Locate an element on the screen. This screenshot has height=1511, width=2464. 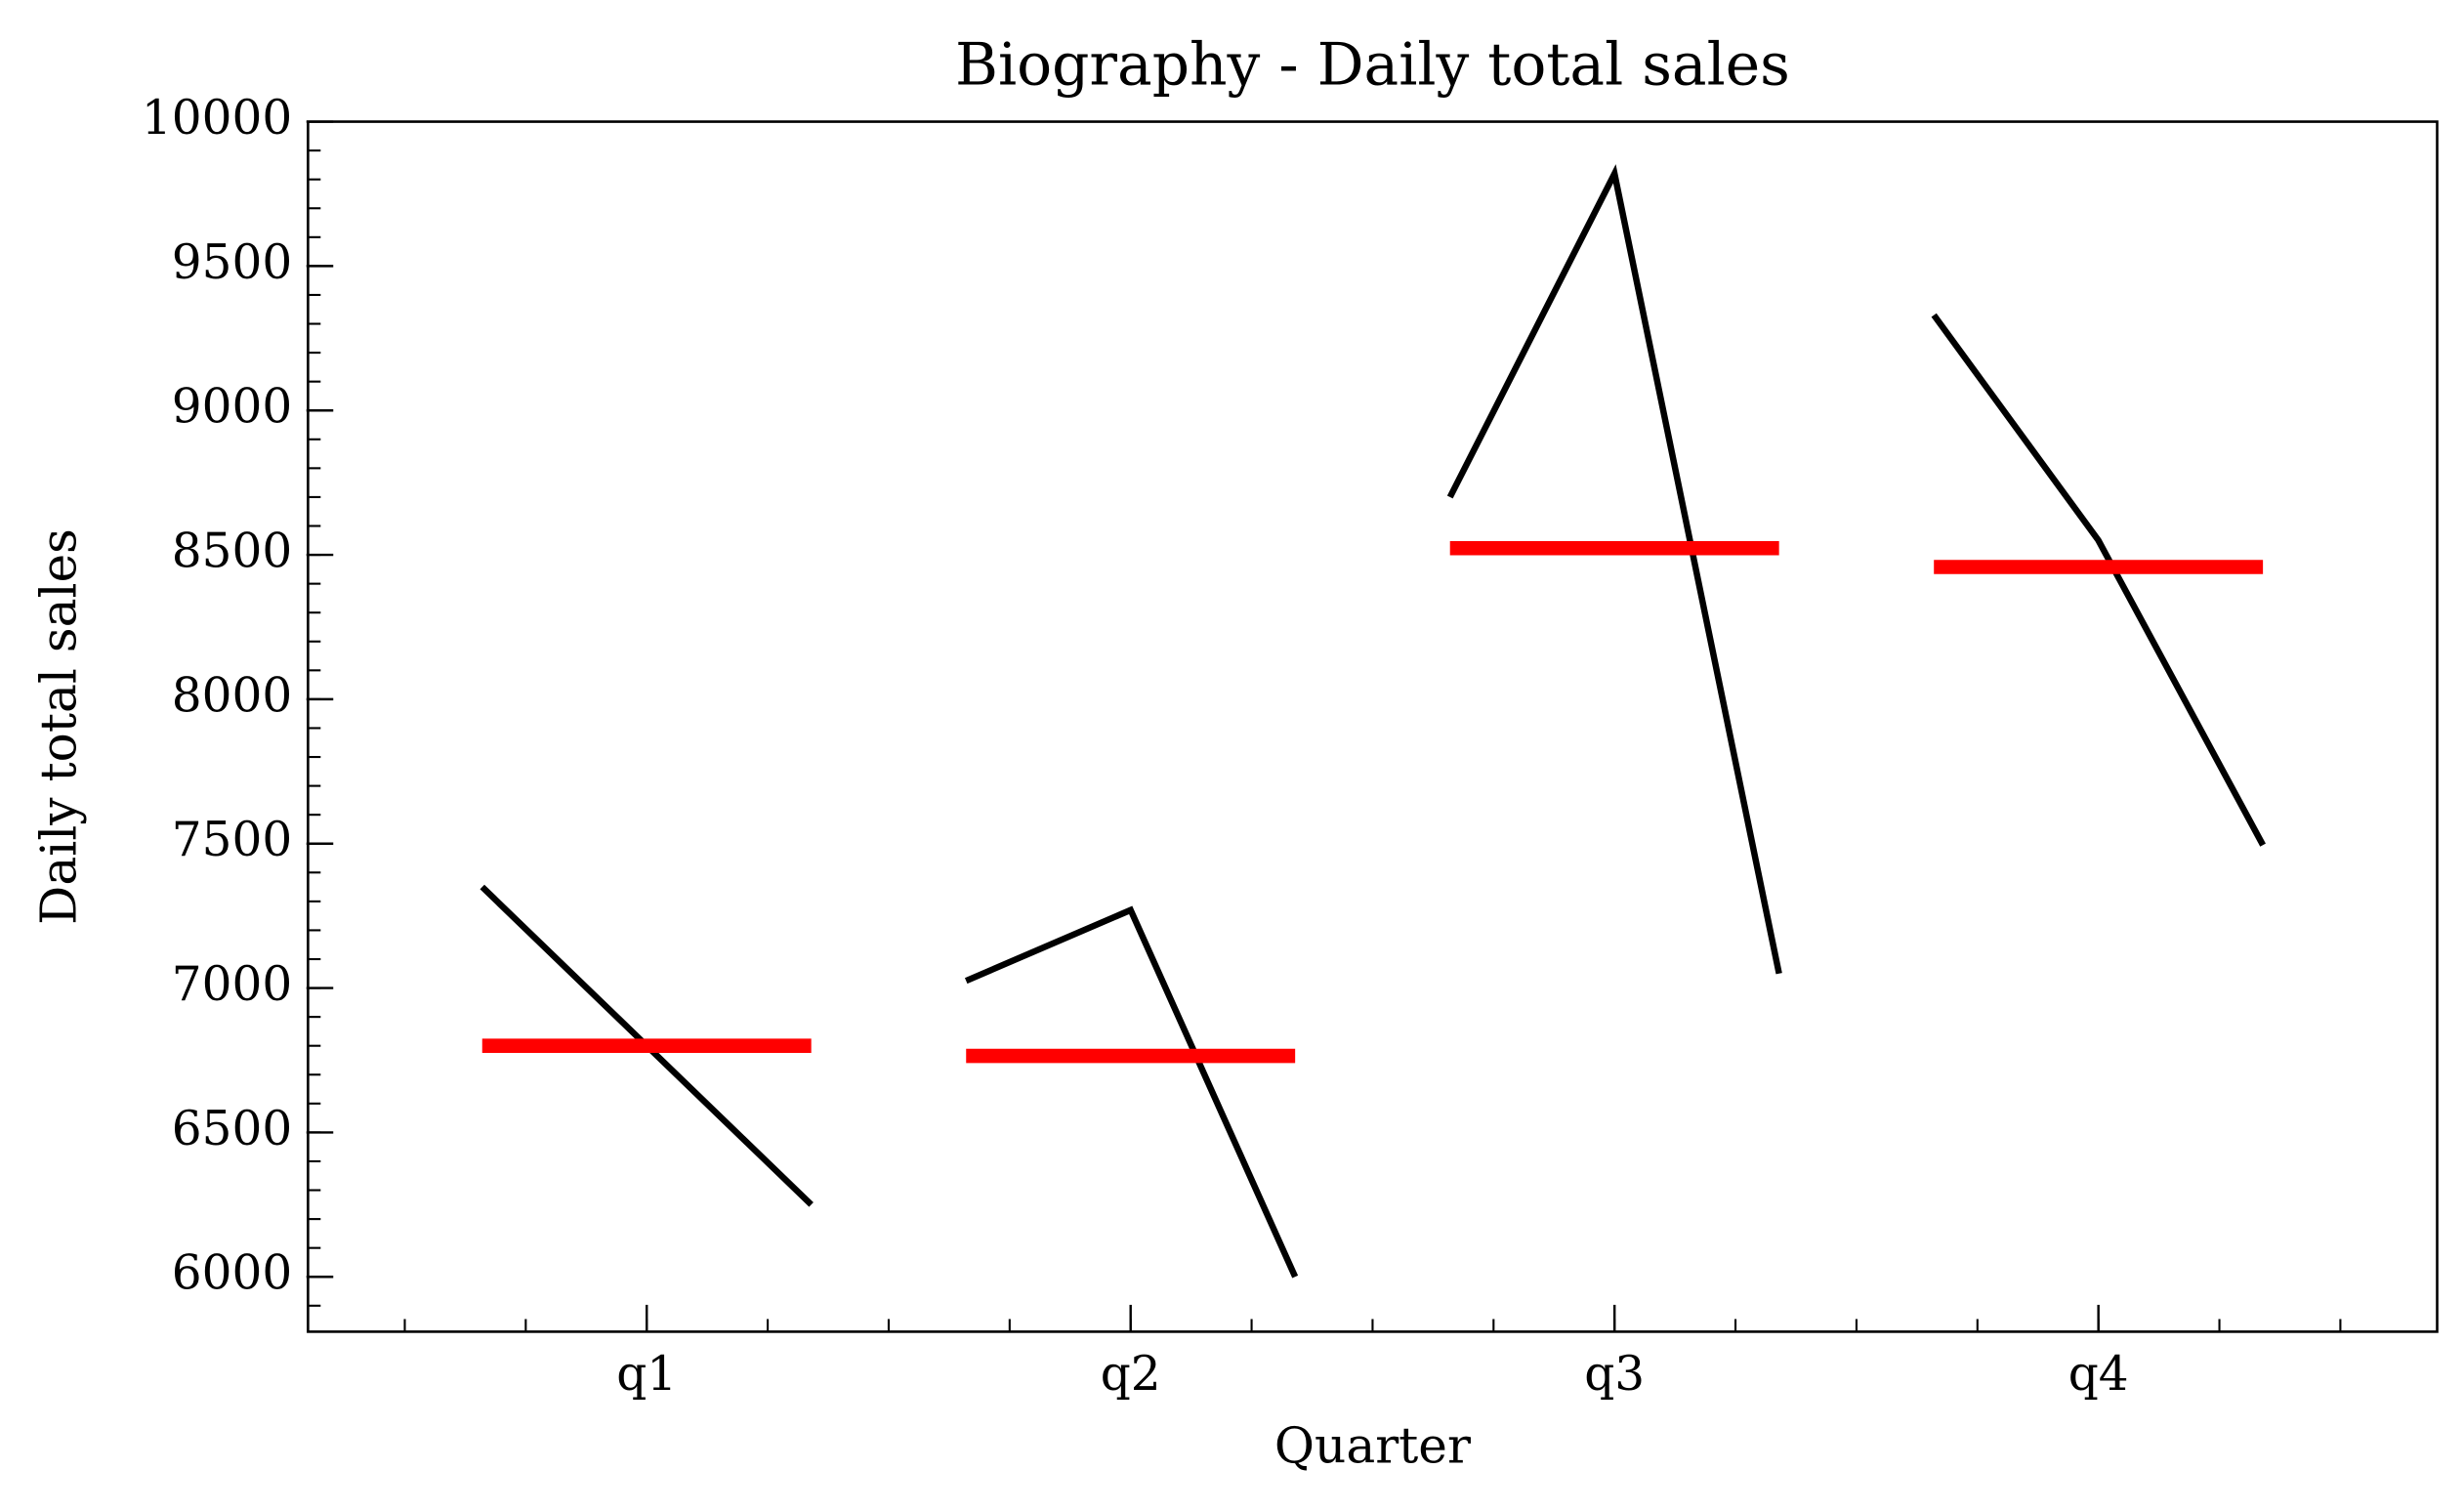
x-tick-label: q2 is located at coordinates (1131, 1374).